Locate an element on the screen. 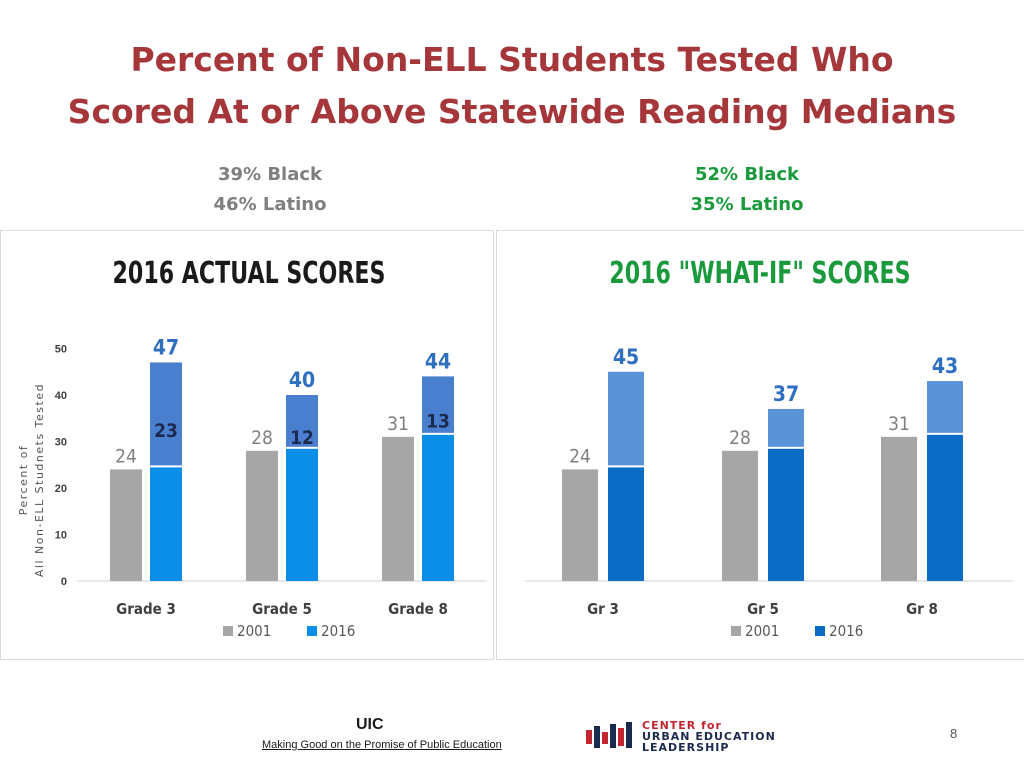  y-tick-label: 30 is located at coordinates (61, 443).